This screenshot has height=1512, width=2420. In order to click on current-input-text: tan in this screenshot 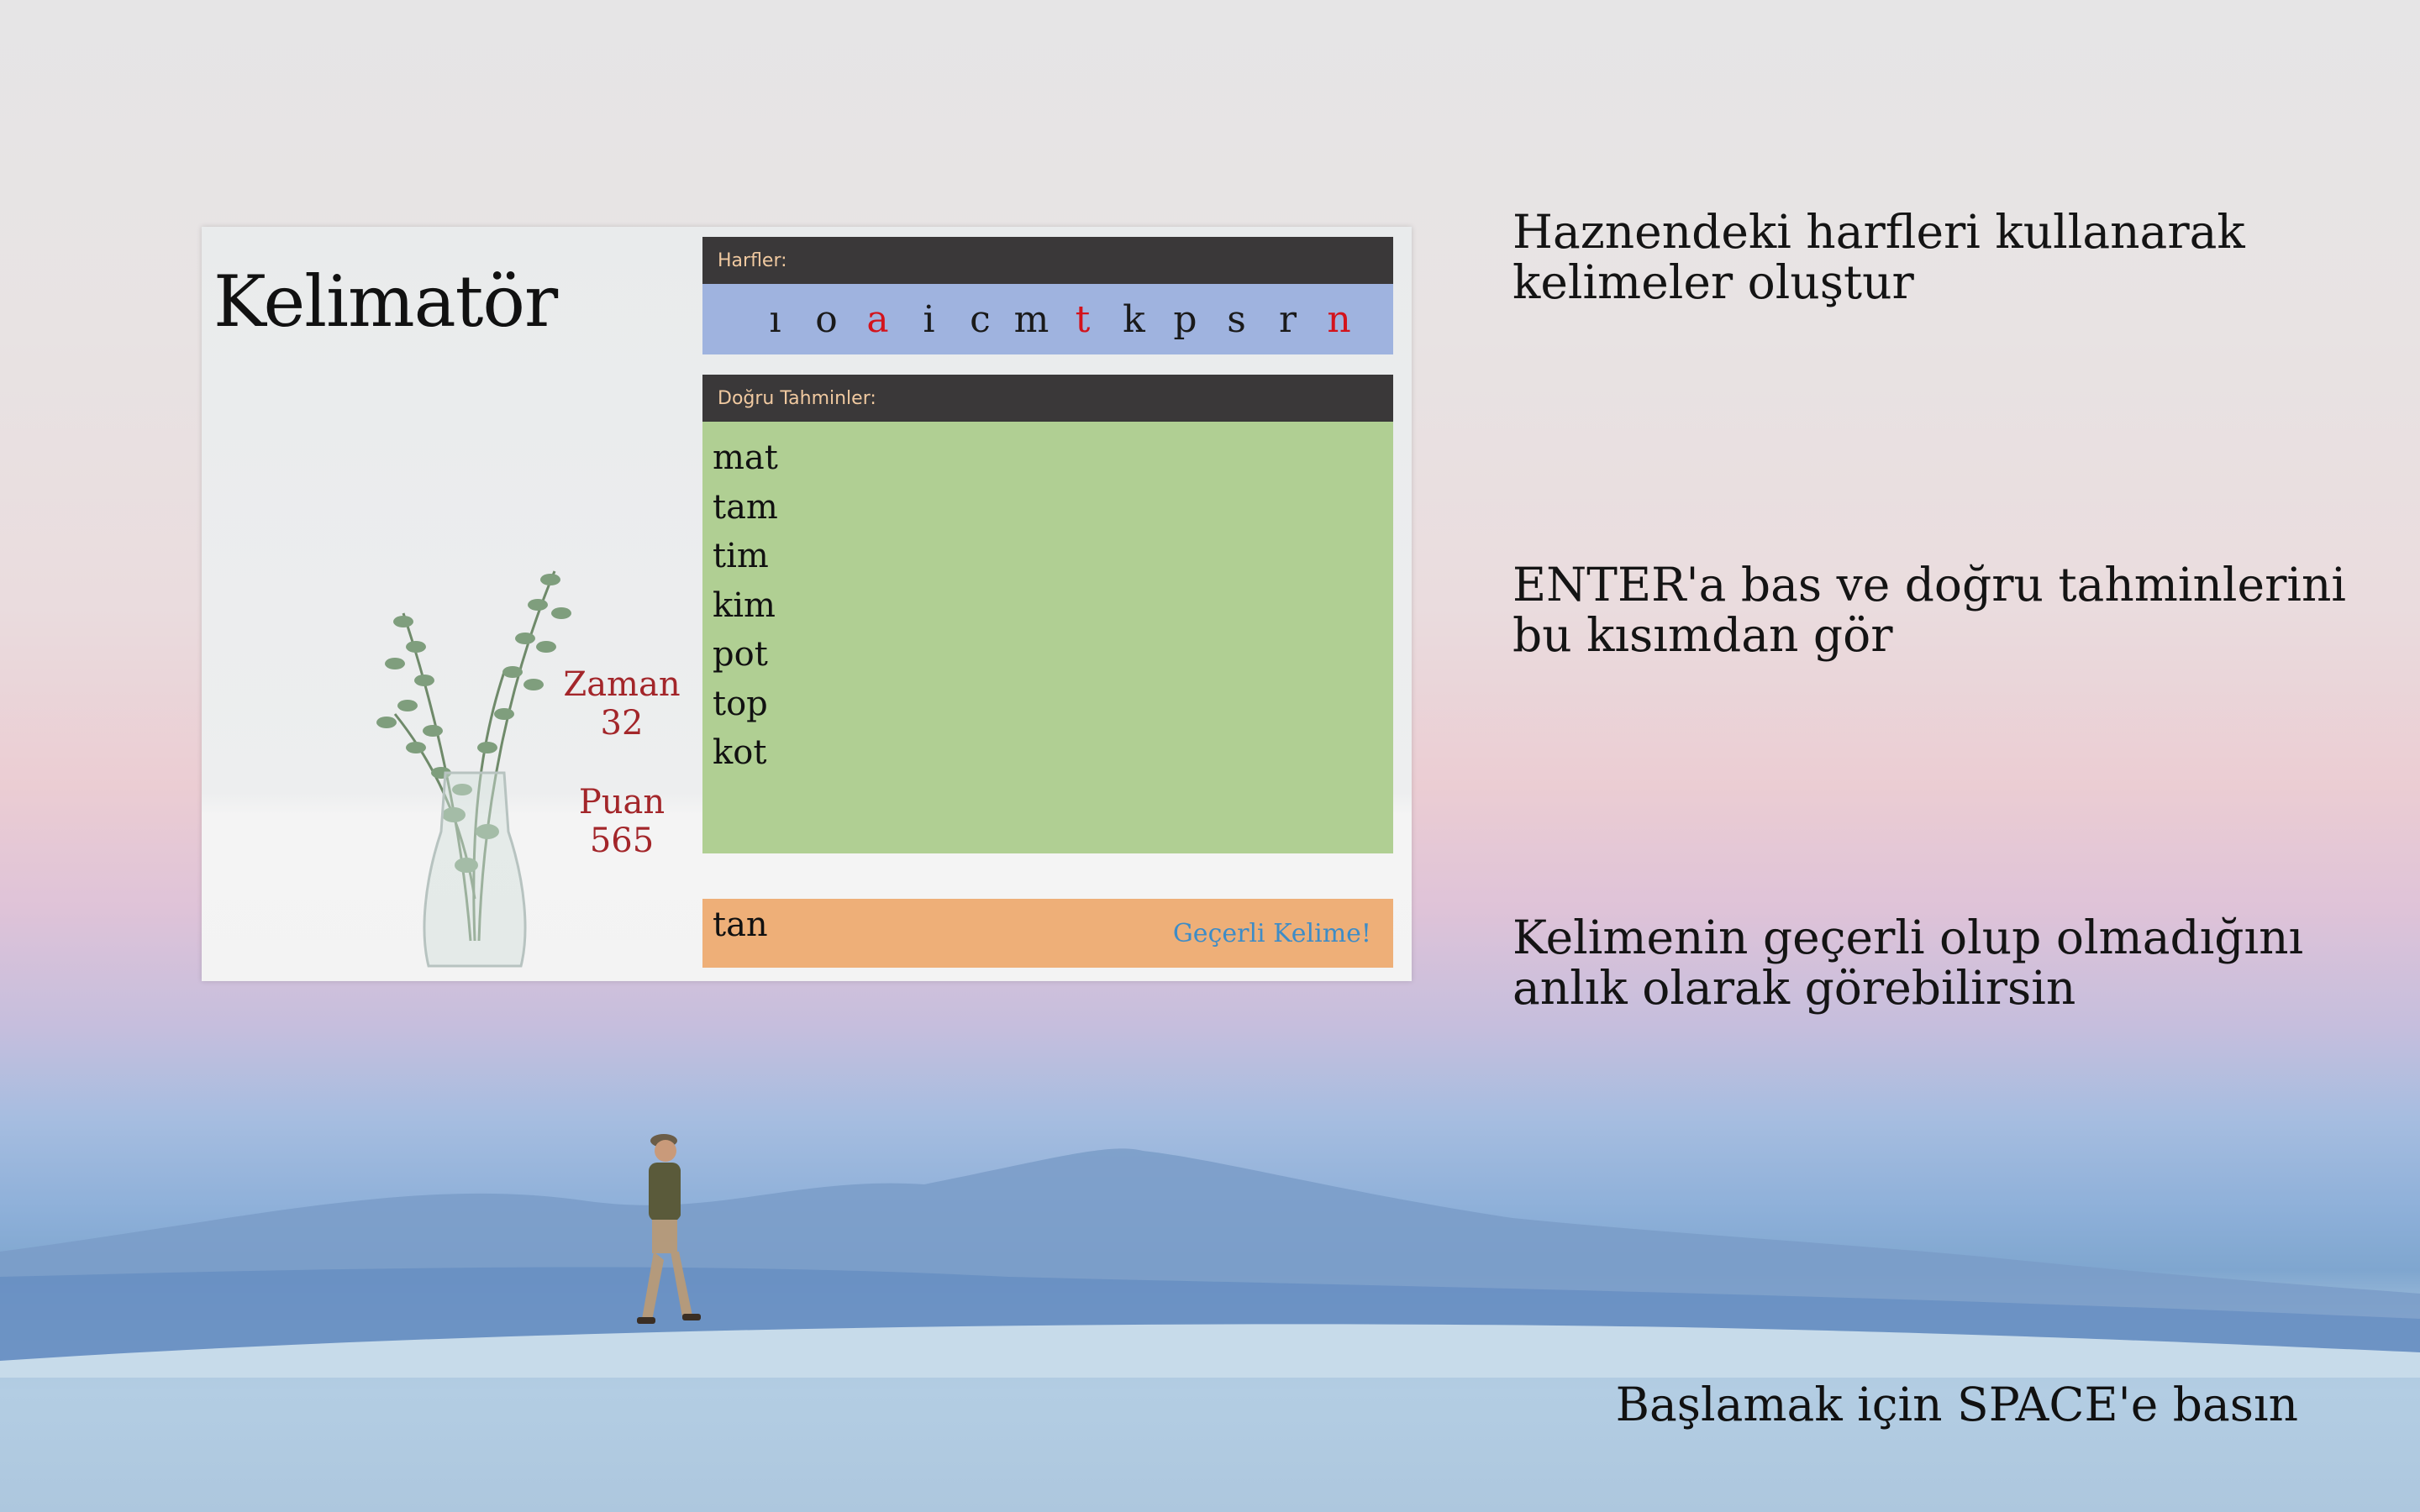, I will do `click(740, 925)`.